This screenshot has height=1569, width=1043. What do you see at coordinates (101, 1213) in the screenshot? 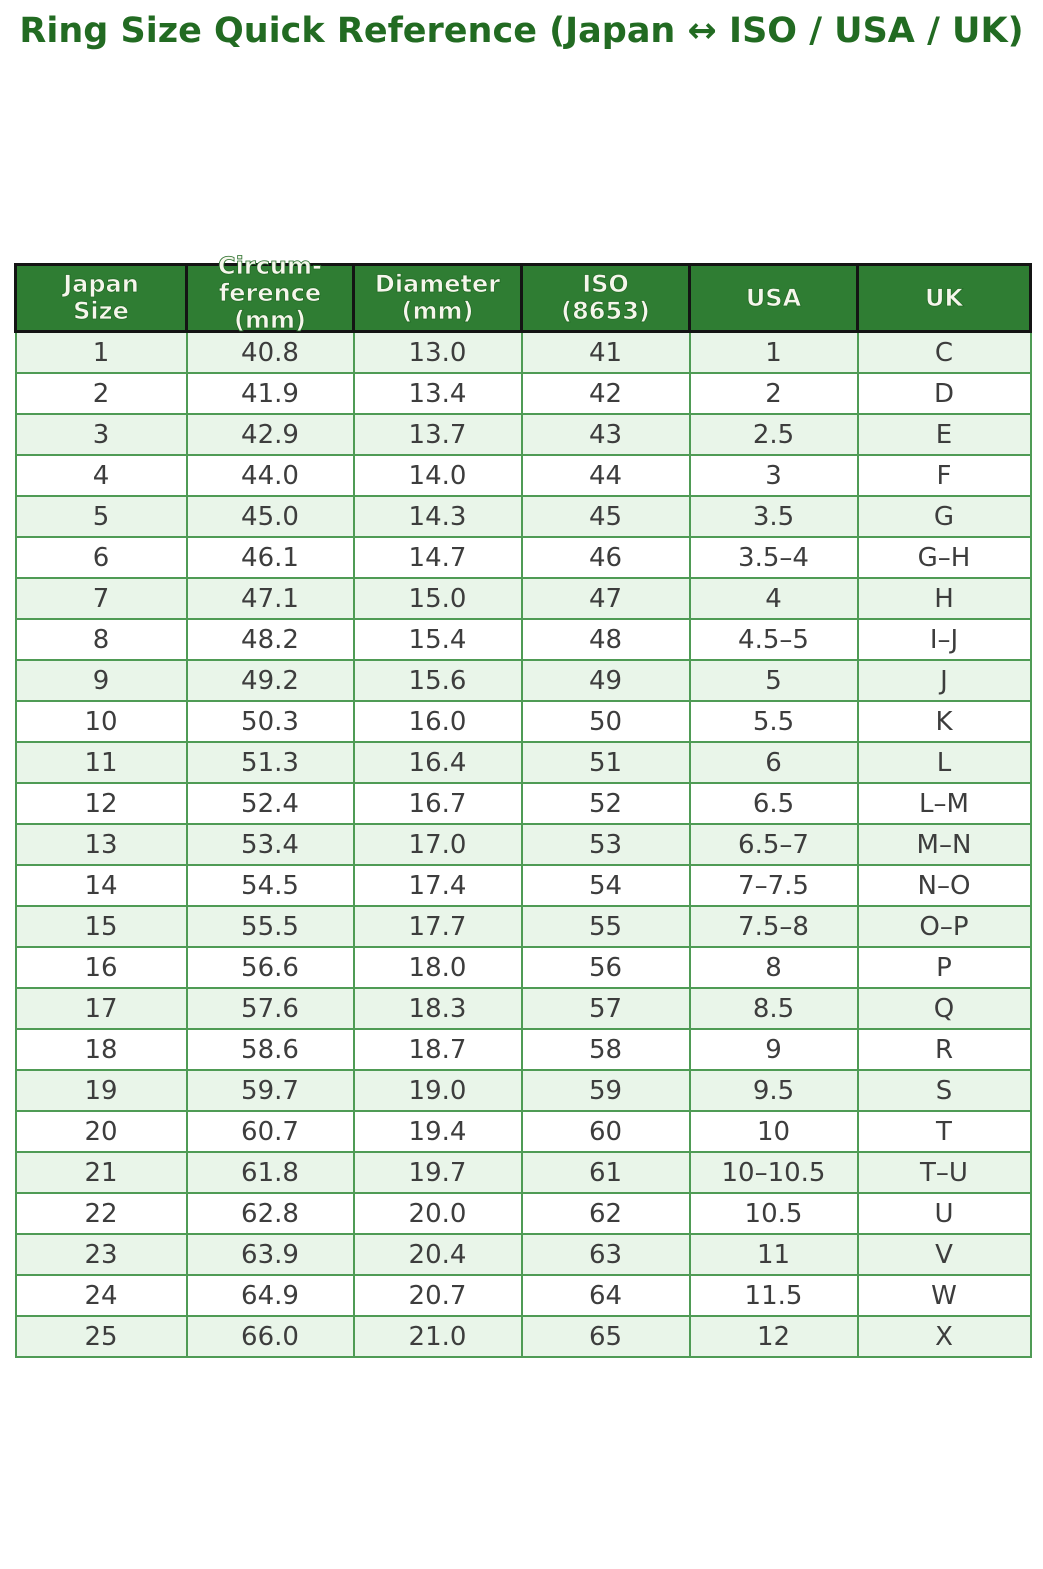
I see `cell: 22` at bounding box center [101, 1213].